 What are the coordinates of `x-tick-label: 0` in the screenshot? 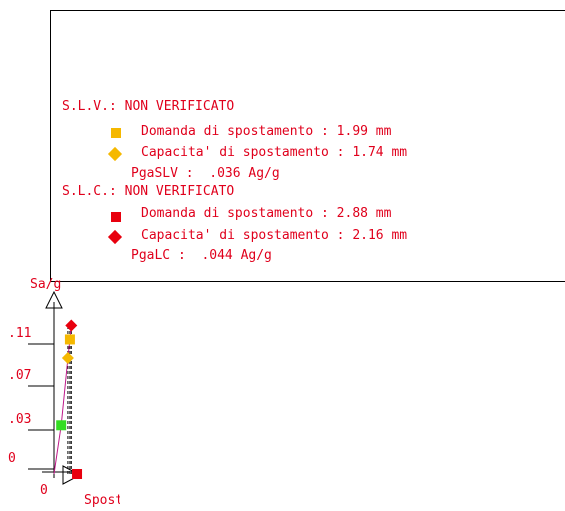 It's located at (44, 490).